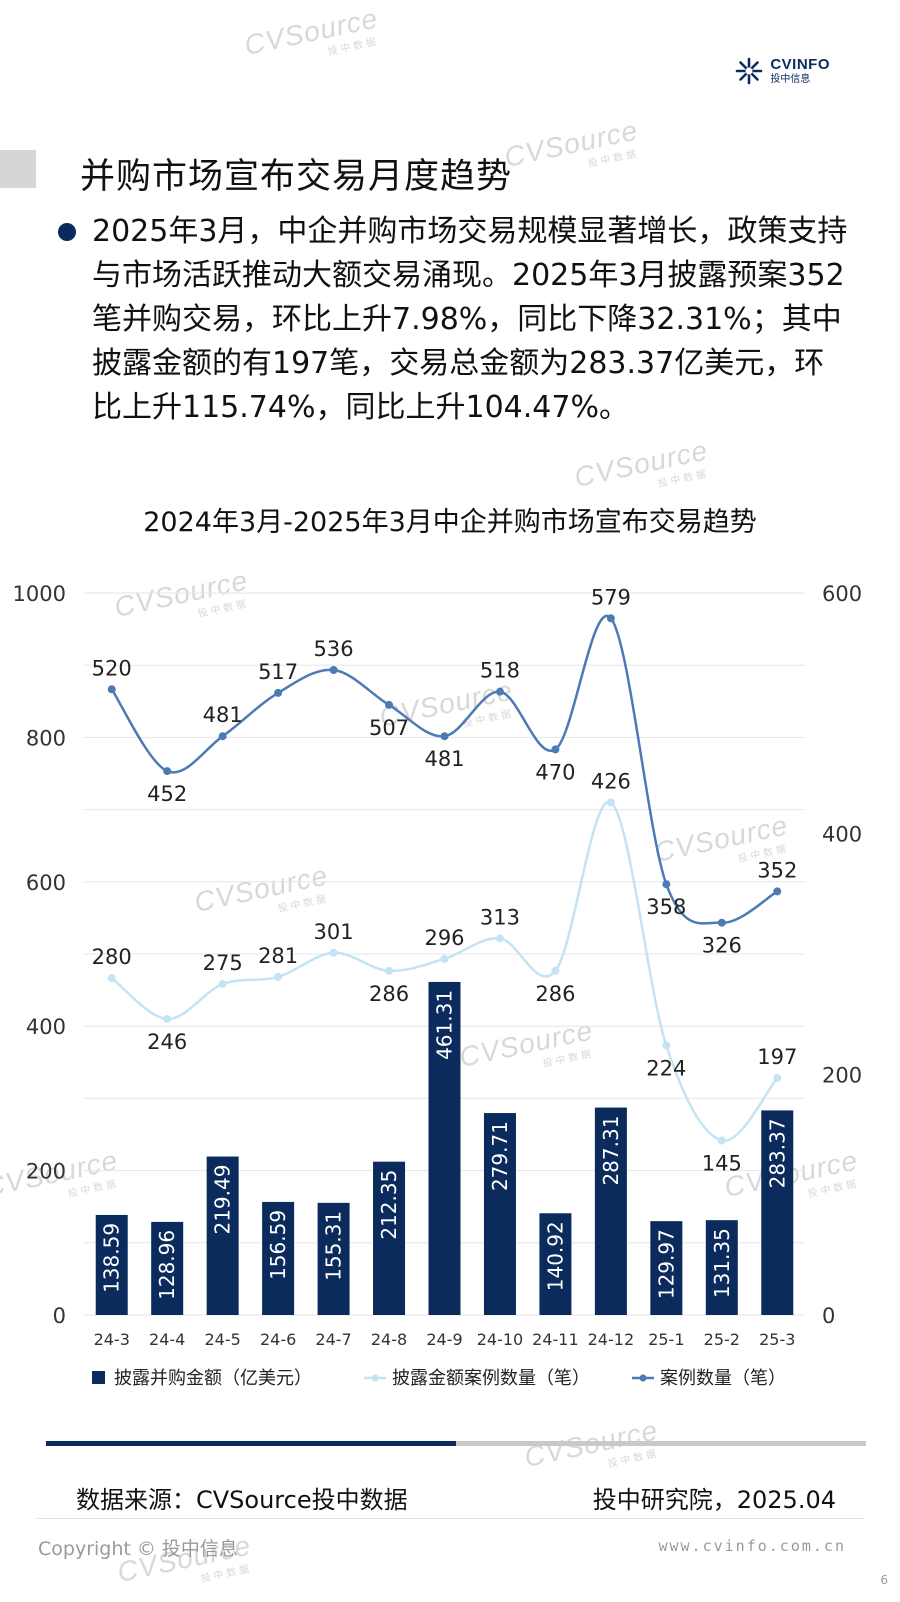  What do you see at coordinates (842, 1075) in the screenshot?
I see `y-right-tick-label: 200` at bounding box center [842, 1075].